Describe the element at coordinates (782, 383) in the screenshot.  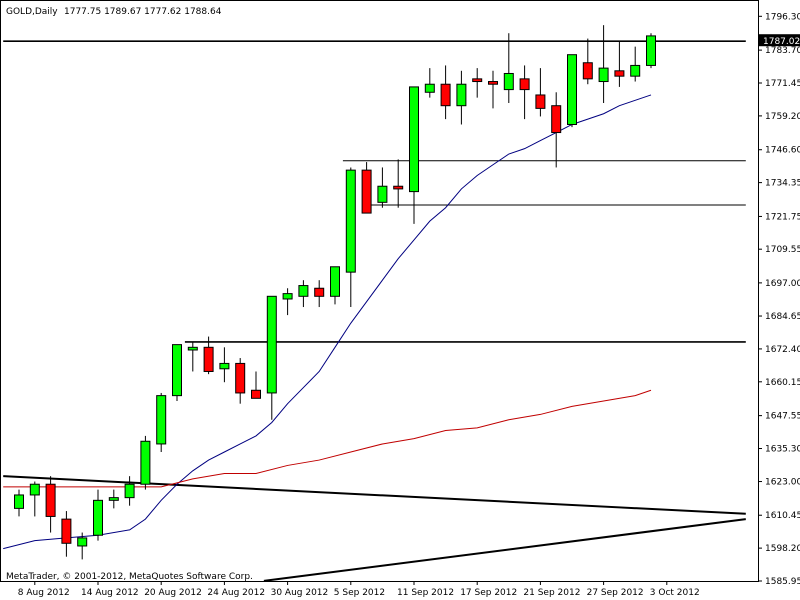
I see `y-tick-label: 1660.15` at that location.